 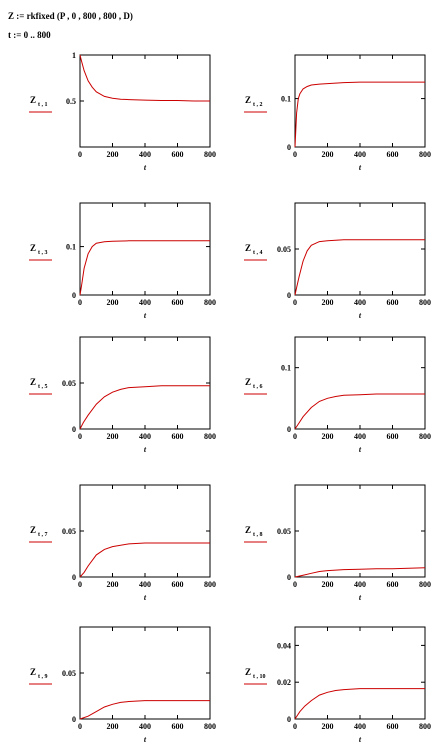 What do you see at coordinates (43, 535) in the screenshot?
I see `y-axis-label-subscript: t , 7` at bounding box center [43, 535].